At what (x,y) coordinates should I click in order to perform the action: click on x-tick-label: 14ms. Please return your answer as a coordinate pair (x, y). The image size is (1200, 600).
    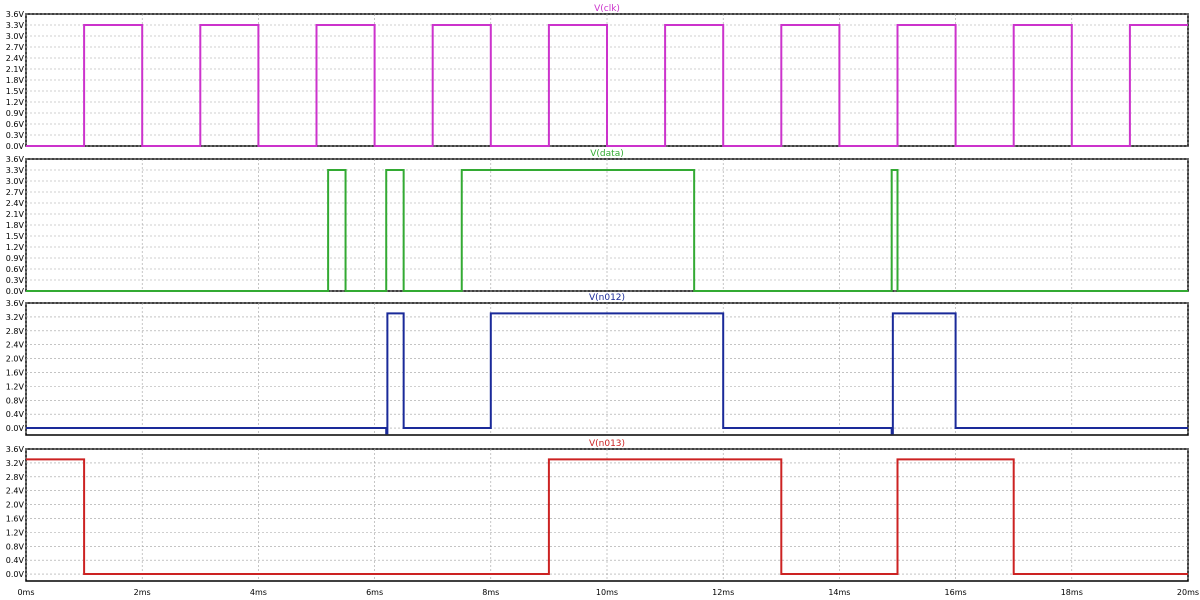
    Looking at the image, I should click on (839, 592).